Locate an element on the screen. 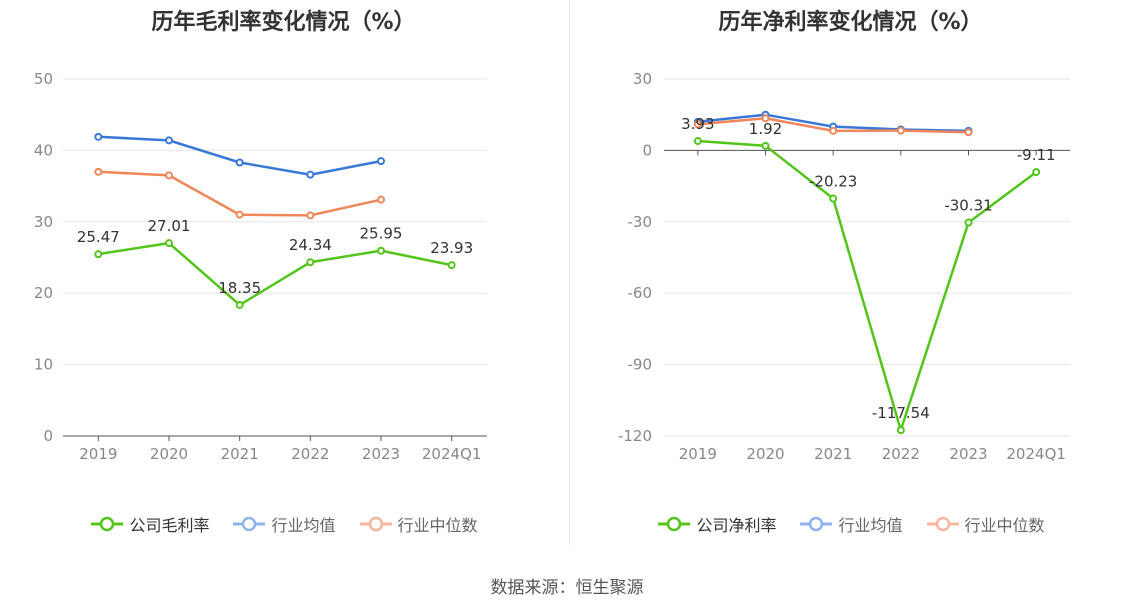 The width and height of the screenshot is (1134, 612). data-label: -30.31 is located at coordinates (968, 206).